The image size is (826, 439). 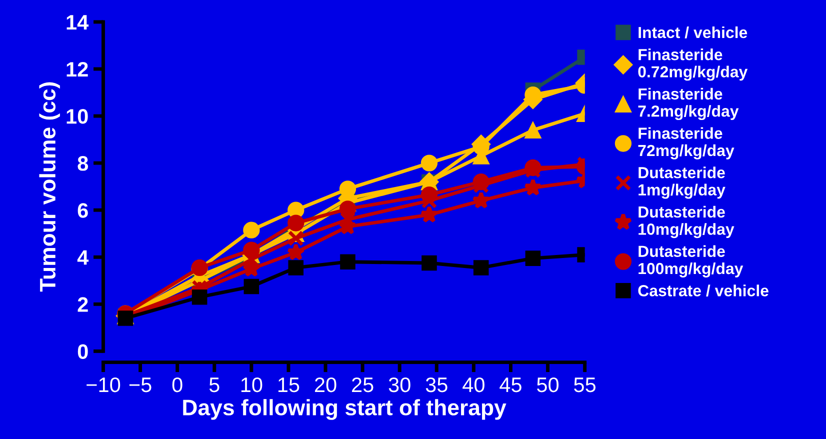 What do you see at coordinates (693, 64) in the screenshot?
I see `legend-label: Finasteride 0.72mg/kg/day` at bounding box center [693, 64].